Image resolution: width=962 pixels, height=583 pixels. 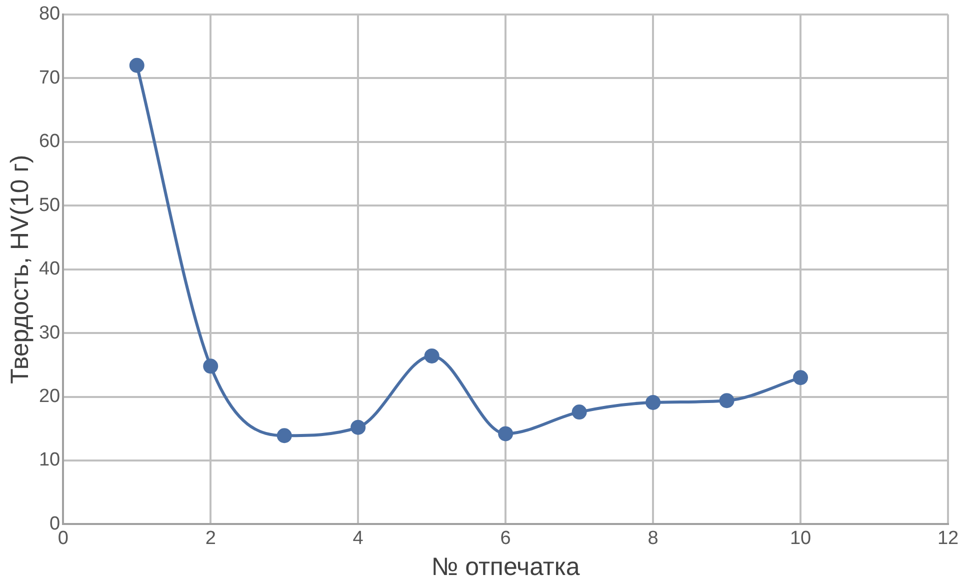 I want to click on y-tick-label: 30, so click(x=49, y=333).